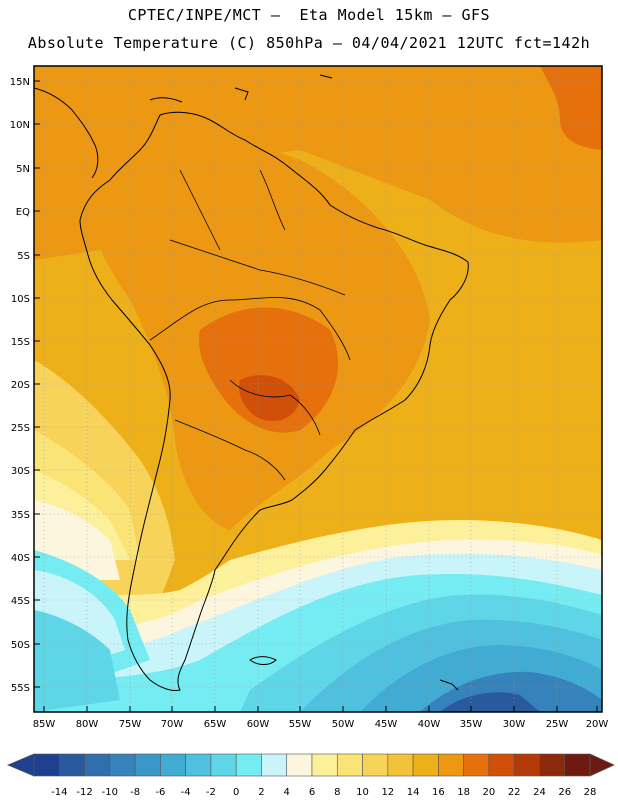  Describe the element at coordinates (215, 724) in the screenshot. I see `lon-label: 65W` at that location.